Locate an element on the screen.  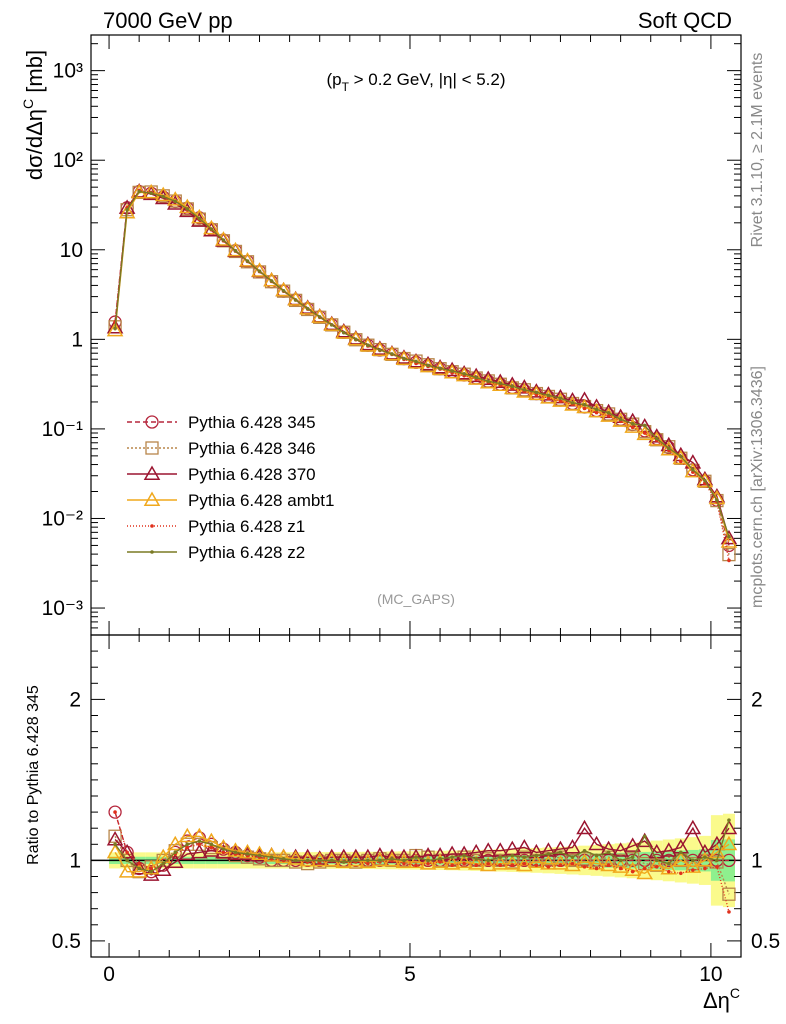
main-ytick-label: 10⁻¹ is located at coordinates (62, 429).